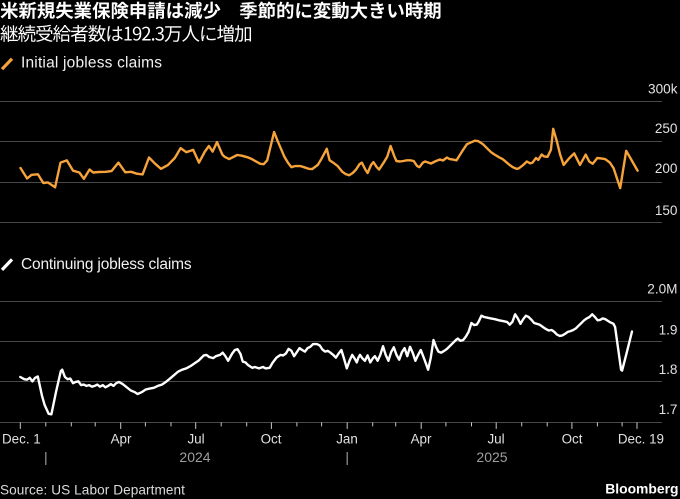 Image resolution: width=680 pixels, height=499 pixels. I want to click on svg-text: 150, so click(666, 210).